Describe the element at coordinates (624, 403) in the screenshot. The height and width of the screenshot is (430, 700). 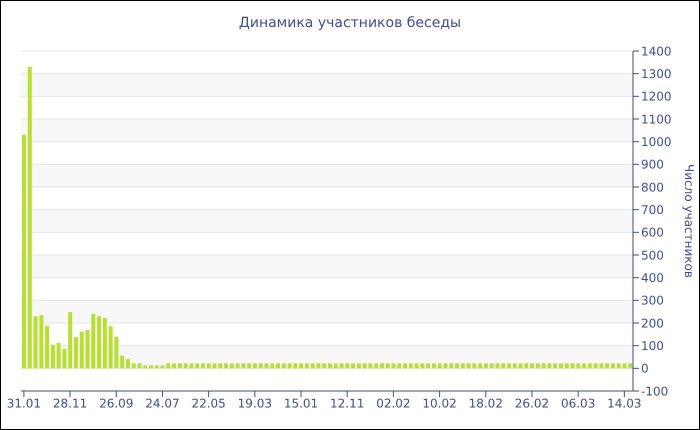
I see `x-tick-label: 14.03` at that location.